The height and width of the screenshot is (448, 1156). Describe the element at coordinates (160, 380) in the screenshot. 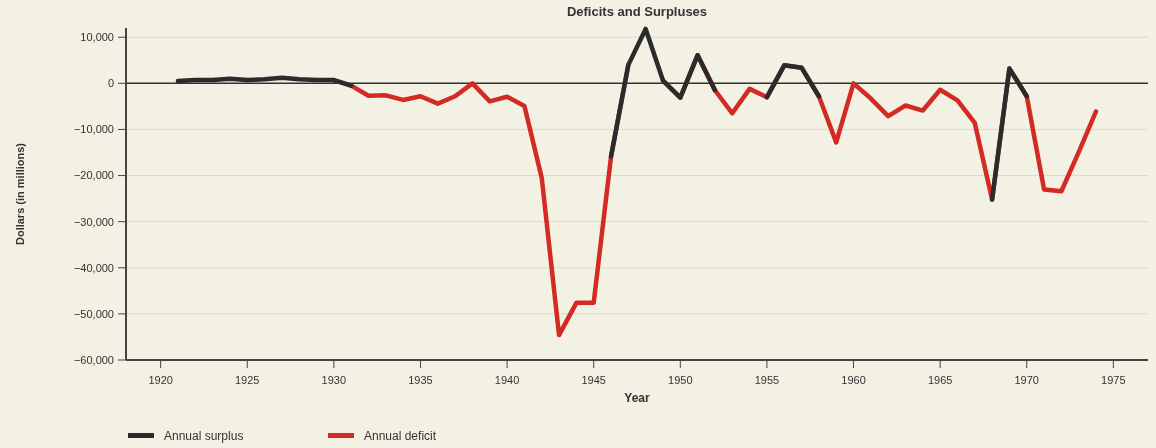

I see `x-tick-label: 1920` at that location.